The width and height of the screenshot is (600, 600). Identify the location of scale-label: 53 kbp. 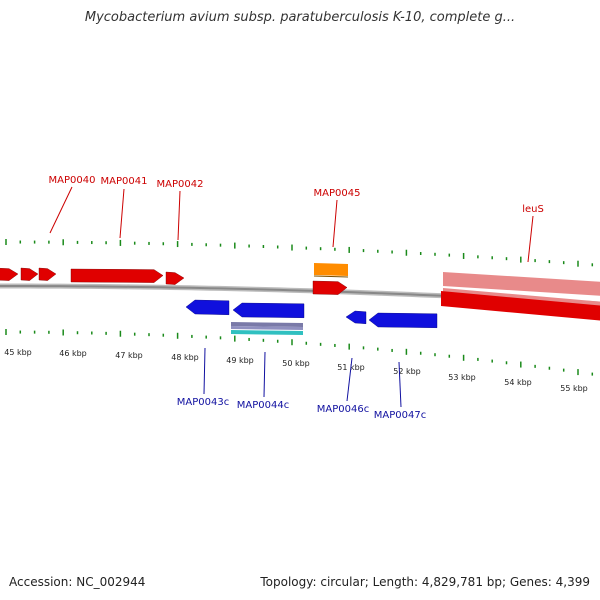
(462, 377).